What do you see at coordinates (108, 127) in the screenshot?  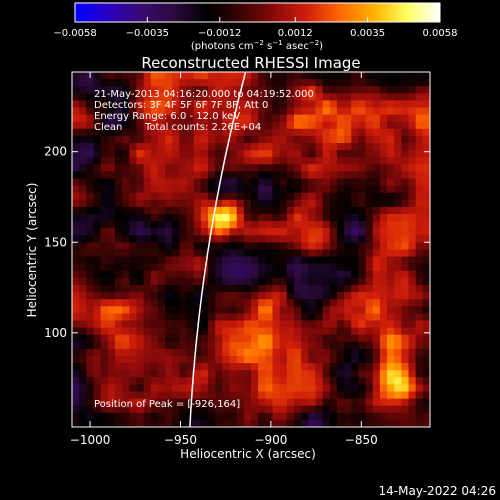 I see `method-label: Clean` at bounding box center [108, 127].